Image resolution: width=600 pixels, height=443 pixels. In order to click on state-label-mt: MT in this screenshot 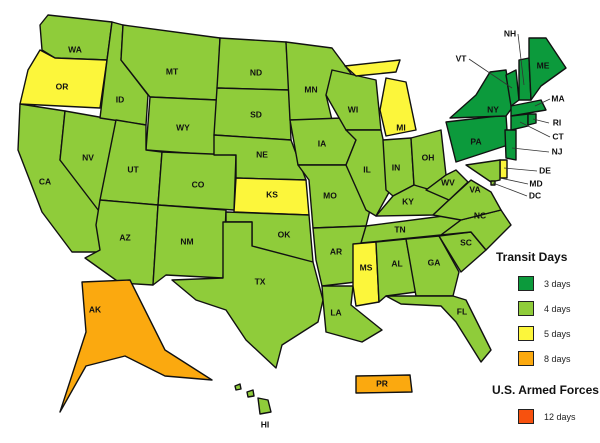, I will do `click(172, 71)`.